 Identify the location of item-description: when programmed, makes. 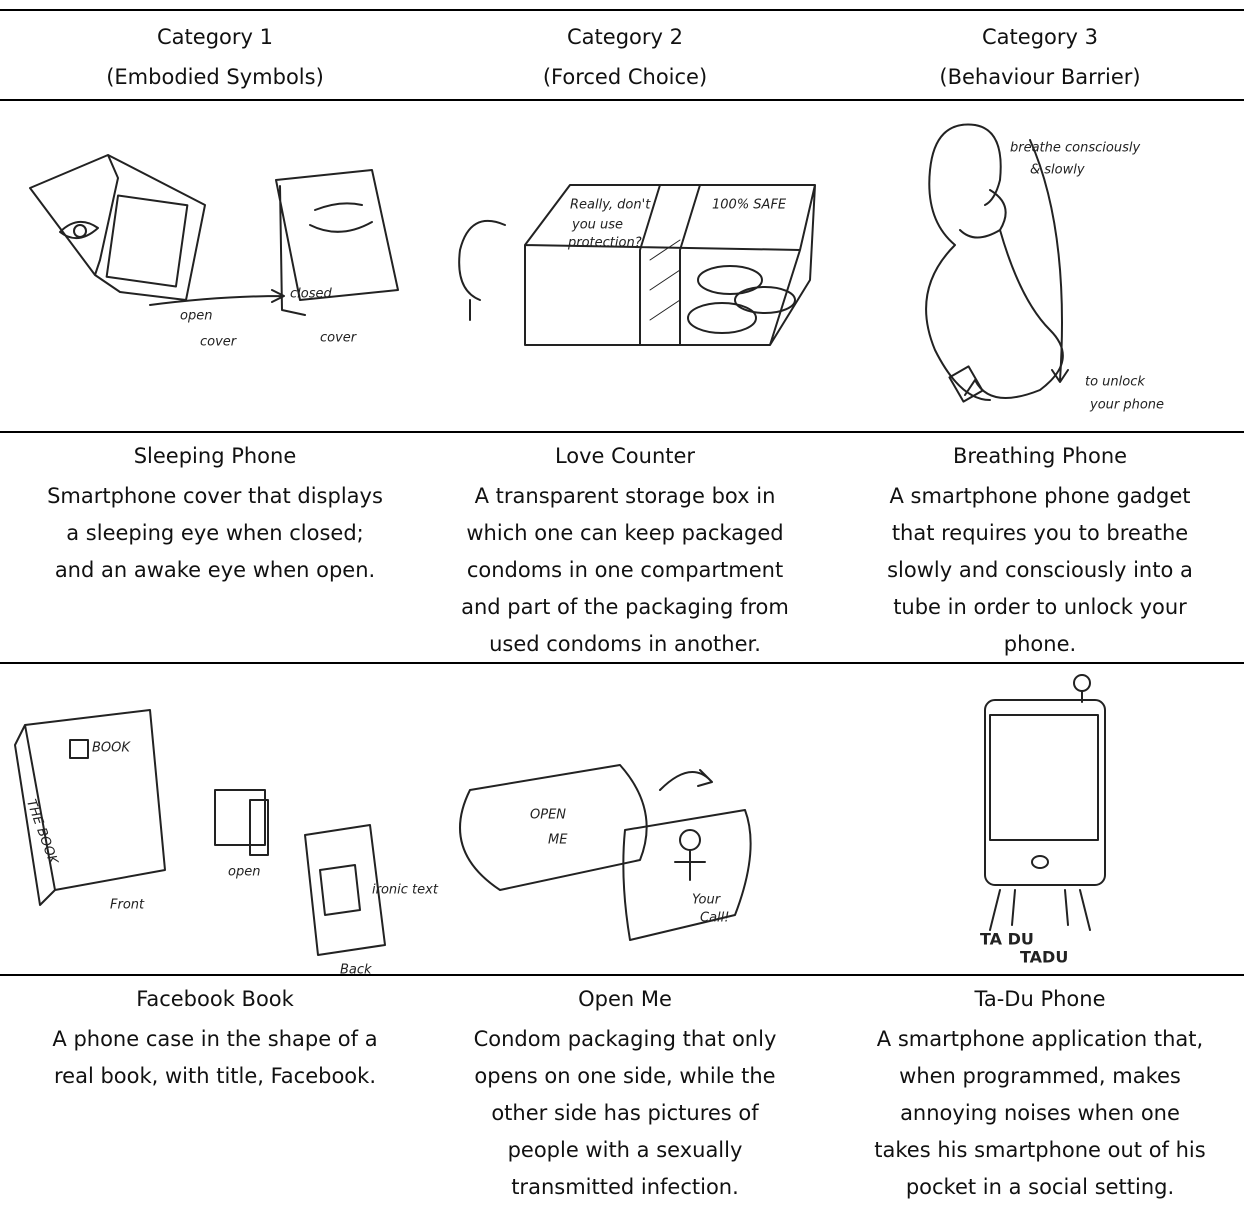
(1040, 1076).